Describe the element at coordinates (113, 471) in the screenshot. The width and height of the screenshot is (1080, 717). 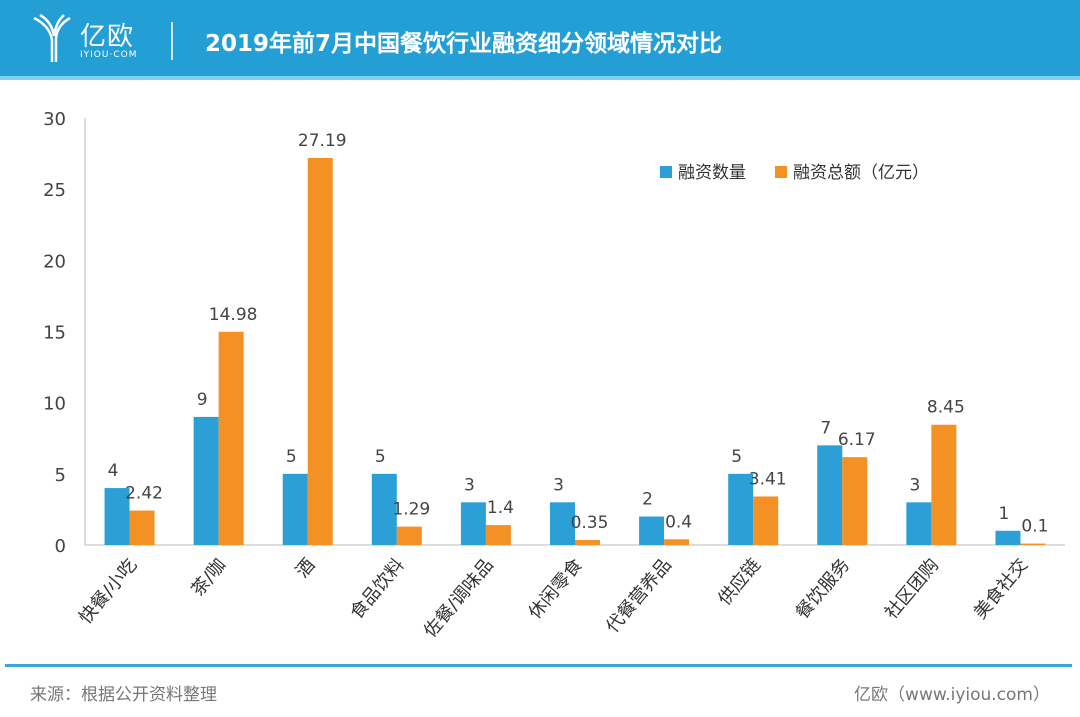
I see `data-label: 4` at that location.